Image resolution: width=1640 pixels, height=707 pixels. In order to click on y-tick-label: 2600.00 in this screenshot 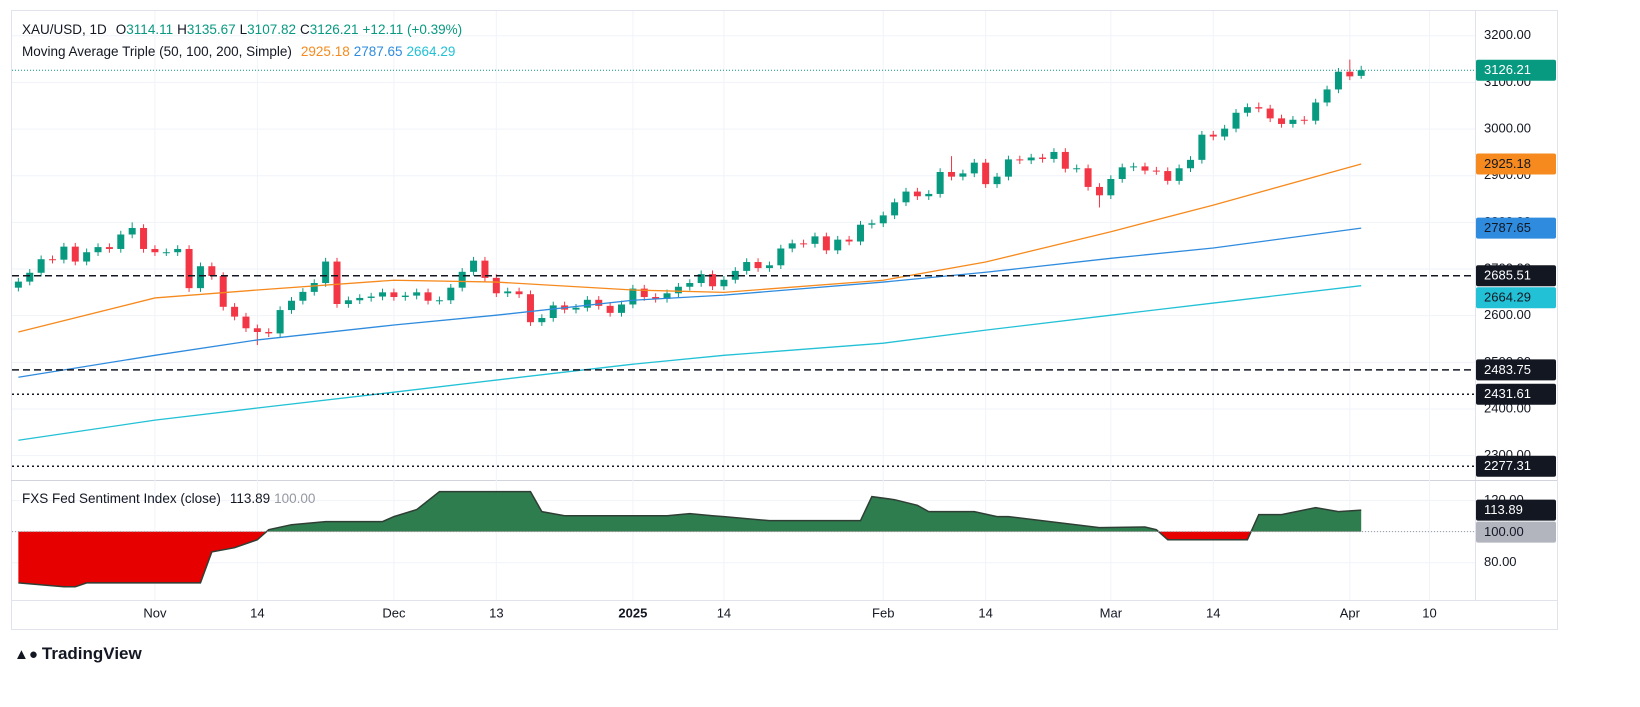, I will do `click(1507, 314)`.